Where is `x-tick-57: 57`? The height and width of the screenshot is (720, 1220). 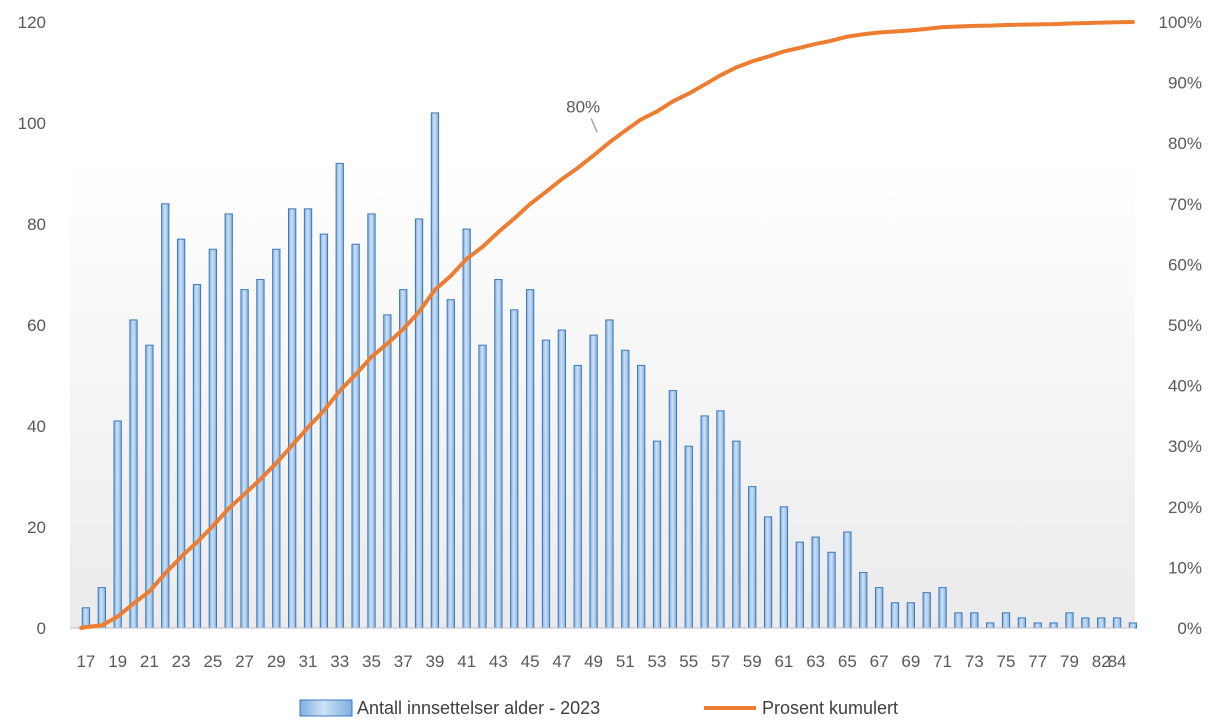 x-tick-57: 57 is located at coordinates (720, 661).